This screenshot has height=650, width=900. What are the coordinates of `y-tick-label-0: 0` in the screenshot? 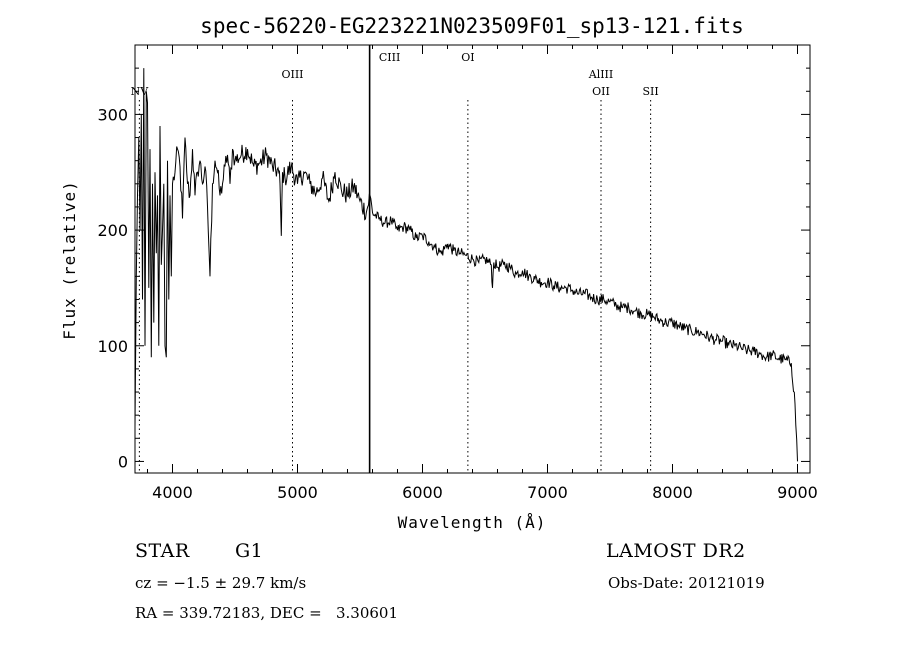 It's located at (123, 461).